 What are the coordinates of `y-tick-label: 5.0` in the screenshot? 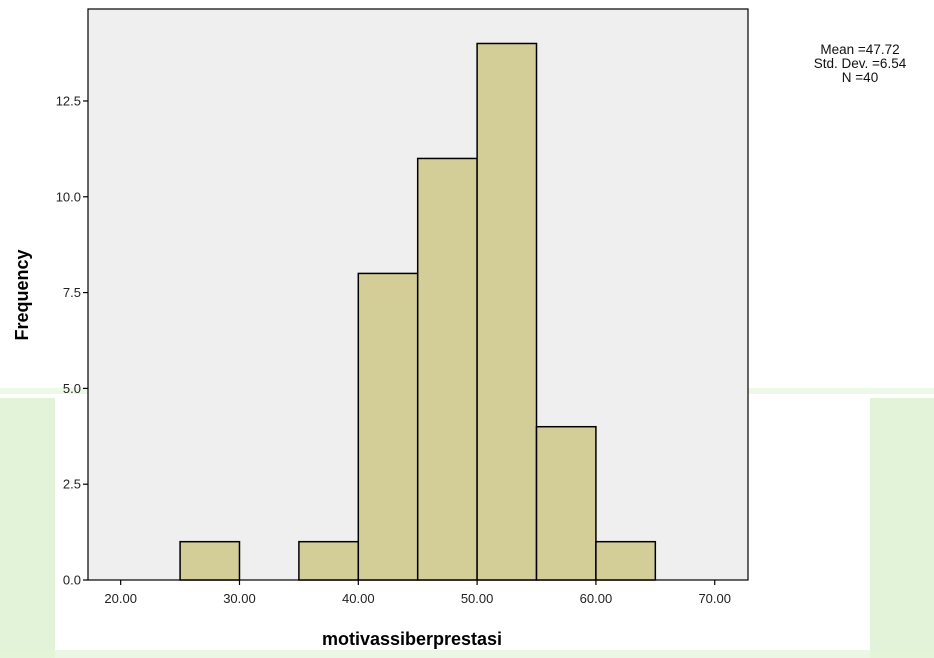 It's located at (72, 388).